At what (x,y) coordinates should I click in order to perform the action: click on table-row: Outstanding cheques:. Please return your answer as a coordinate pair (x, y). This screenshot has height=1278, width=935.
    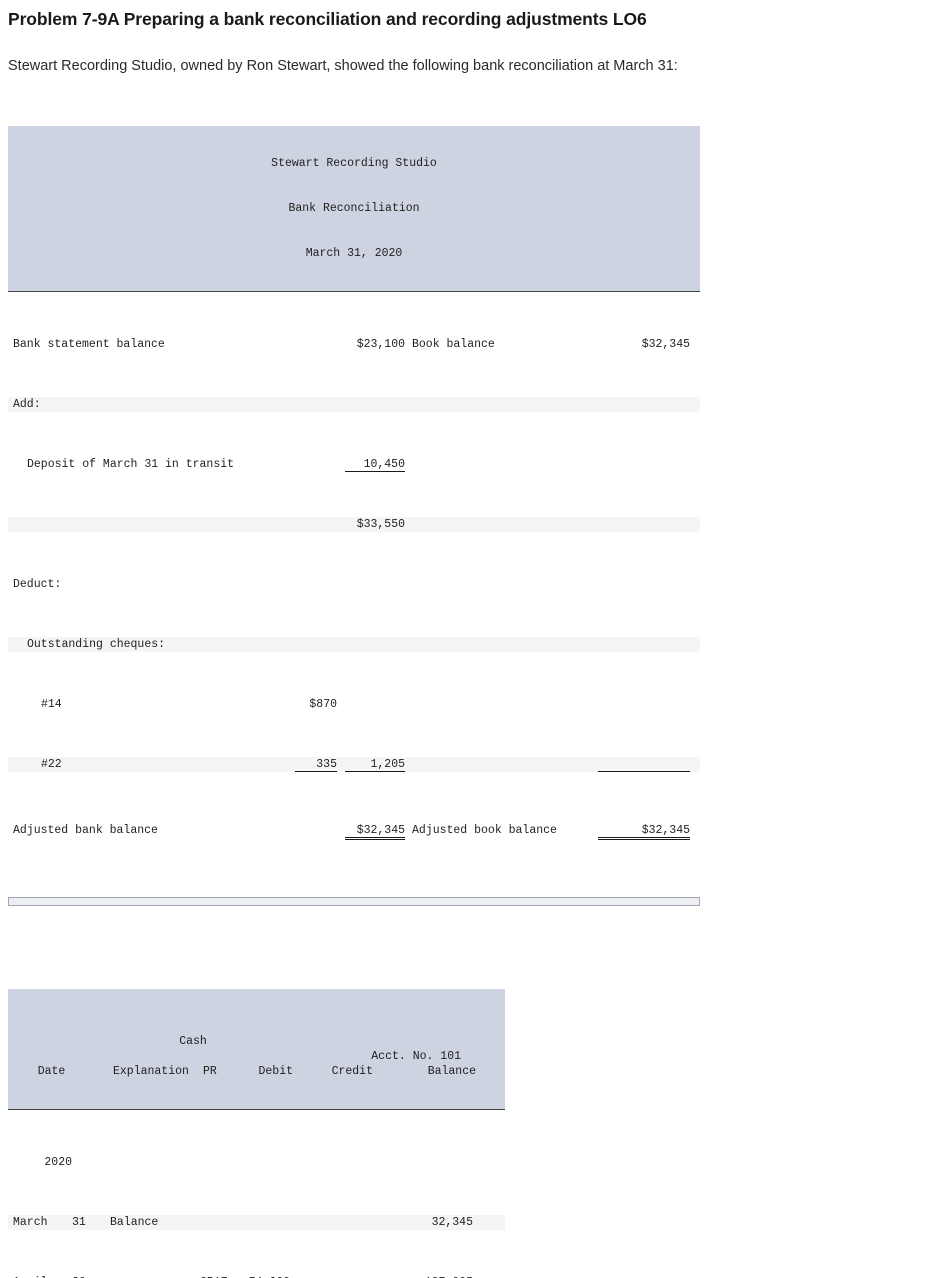
    Looking at the image, I should click on (354, 644).